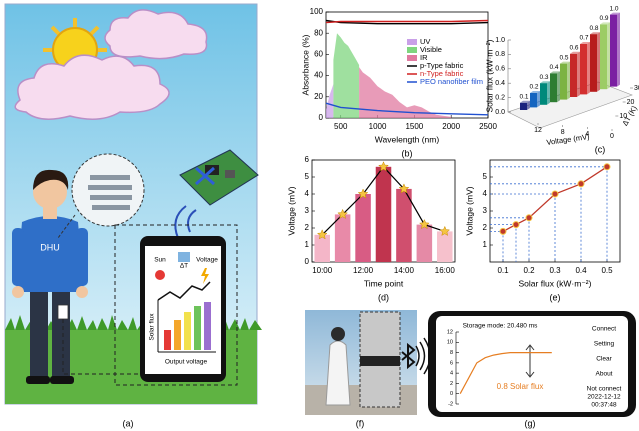 This screenshot has height=431, width=639. What do you see at coordinates (604, 359) in the screenshot?
I see `menu-item: Clear` at bounding box center [604, 359].